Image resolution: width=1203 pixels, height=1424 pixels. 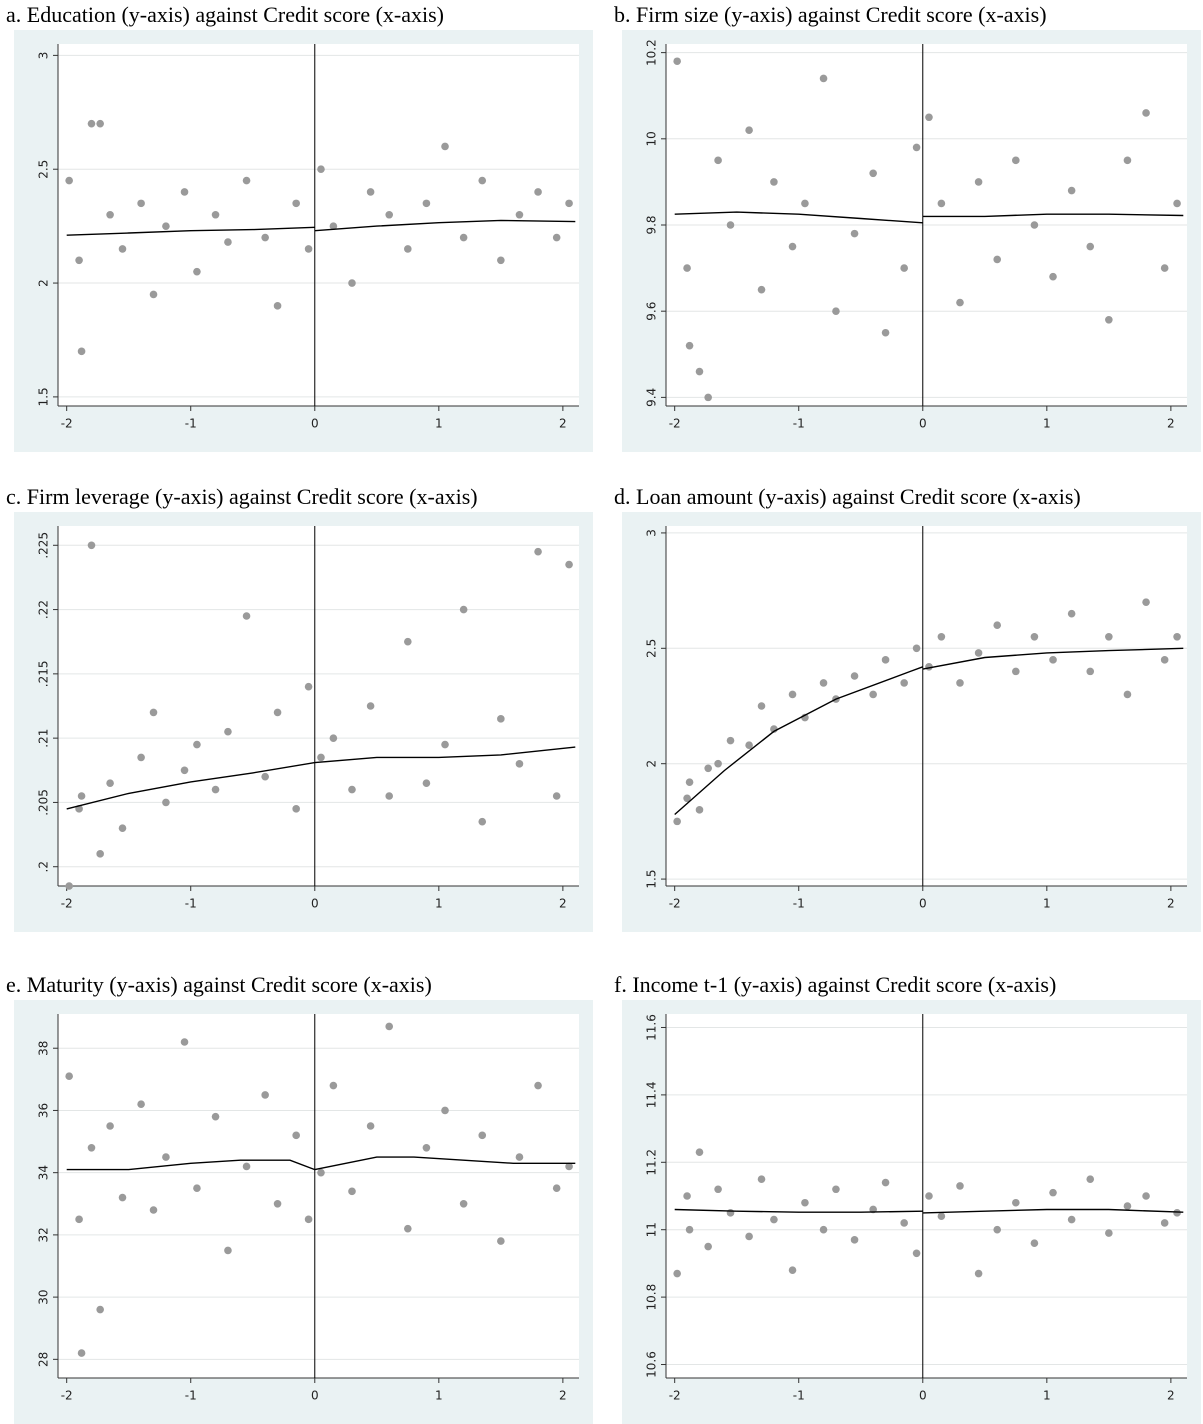 What do you see at coordinates (191, 424) in the screenshot?
I see `x-tick-label: -1` at bounding box center [191, 424].